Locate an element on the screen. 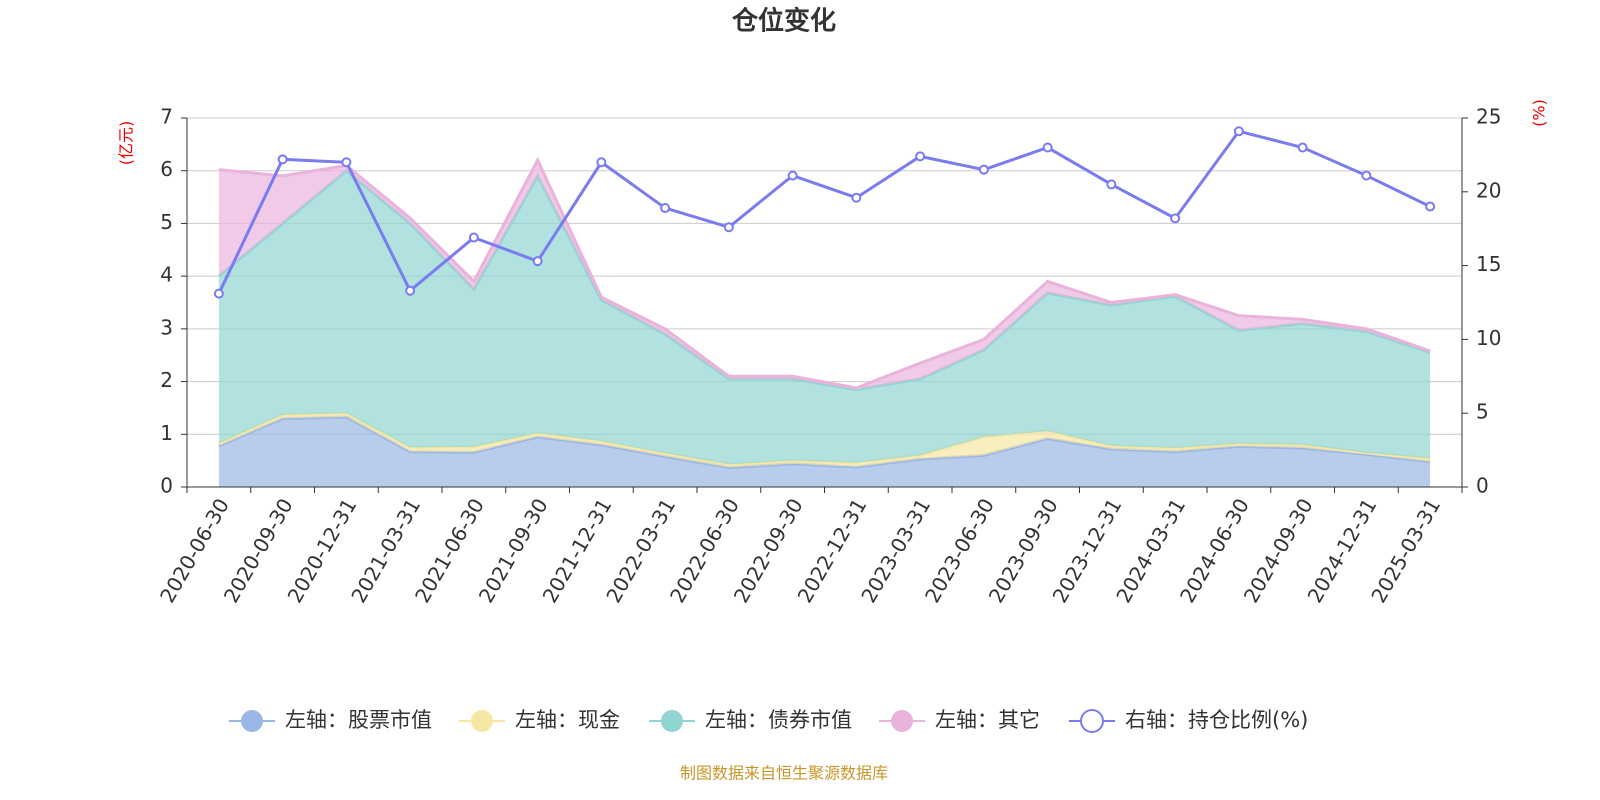  legend-label: 左轴：现金 is located at coordinates (567, 720).